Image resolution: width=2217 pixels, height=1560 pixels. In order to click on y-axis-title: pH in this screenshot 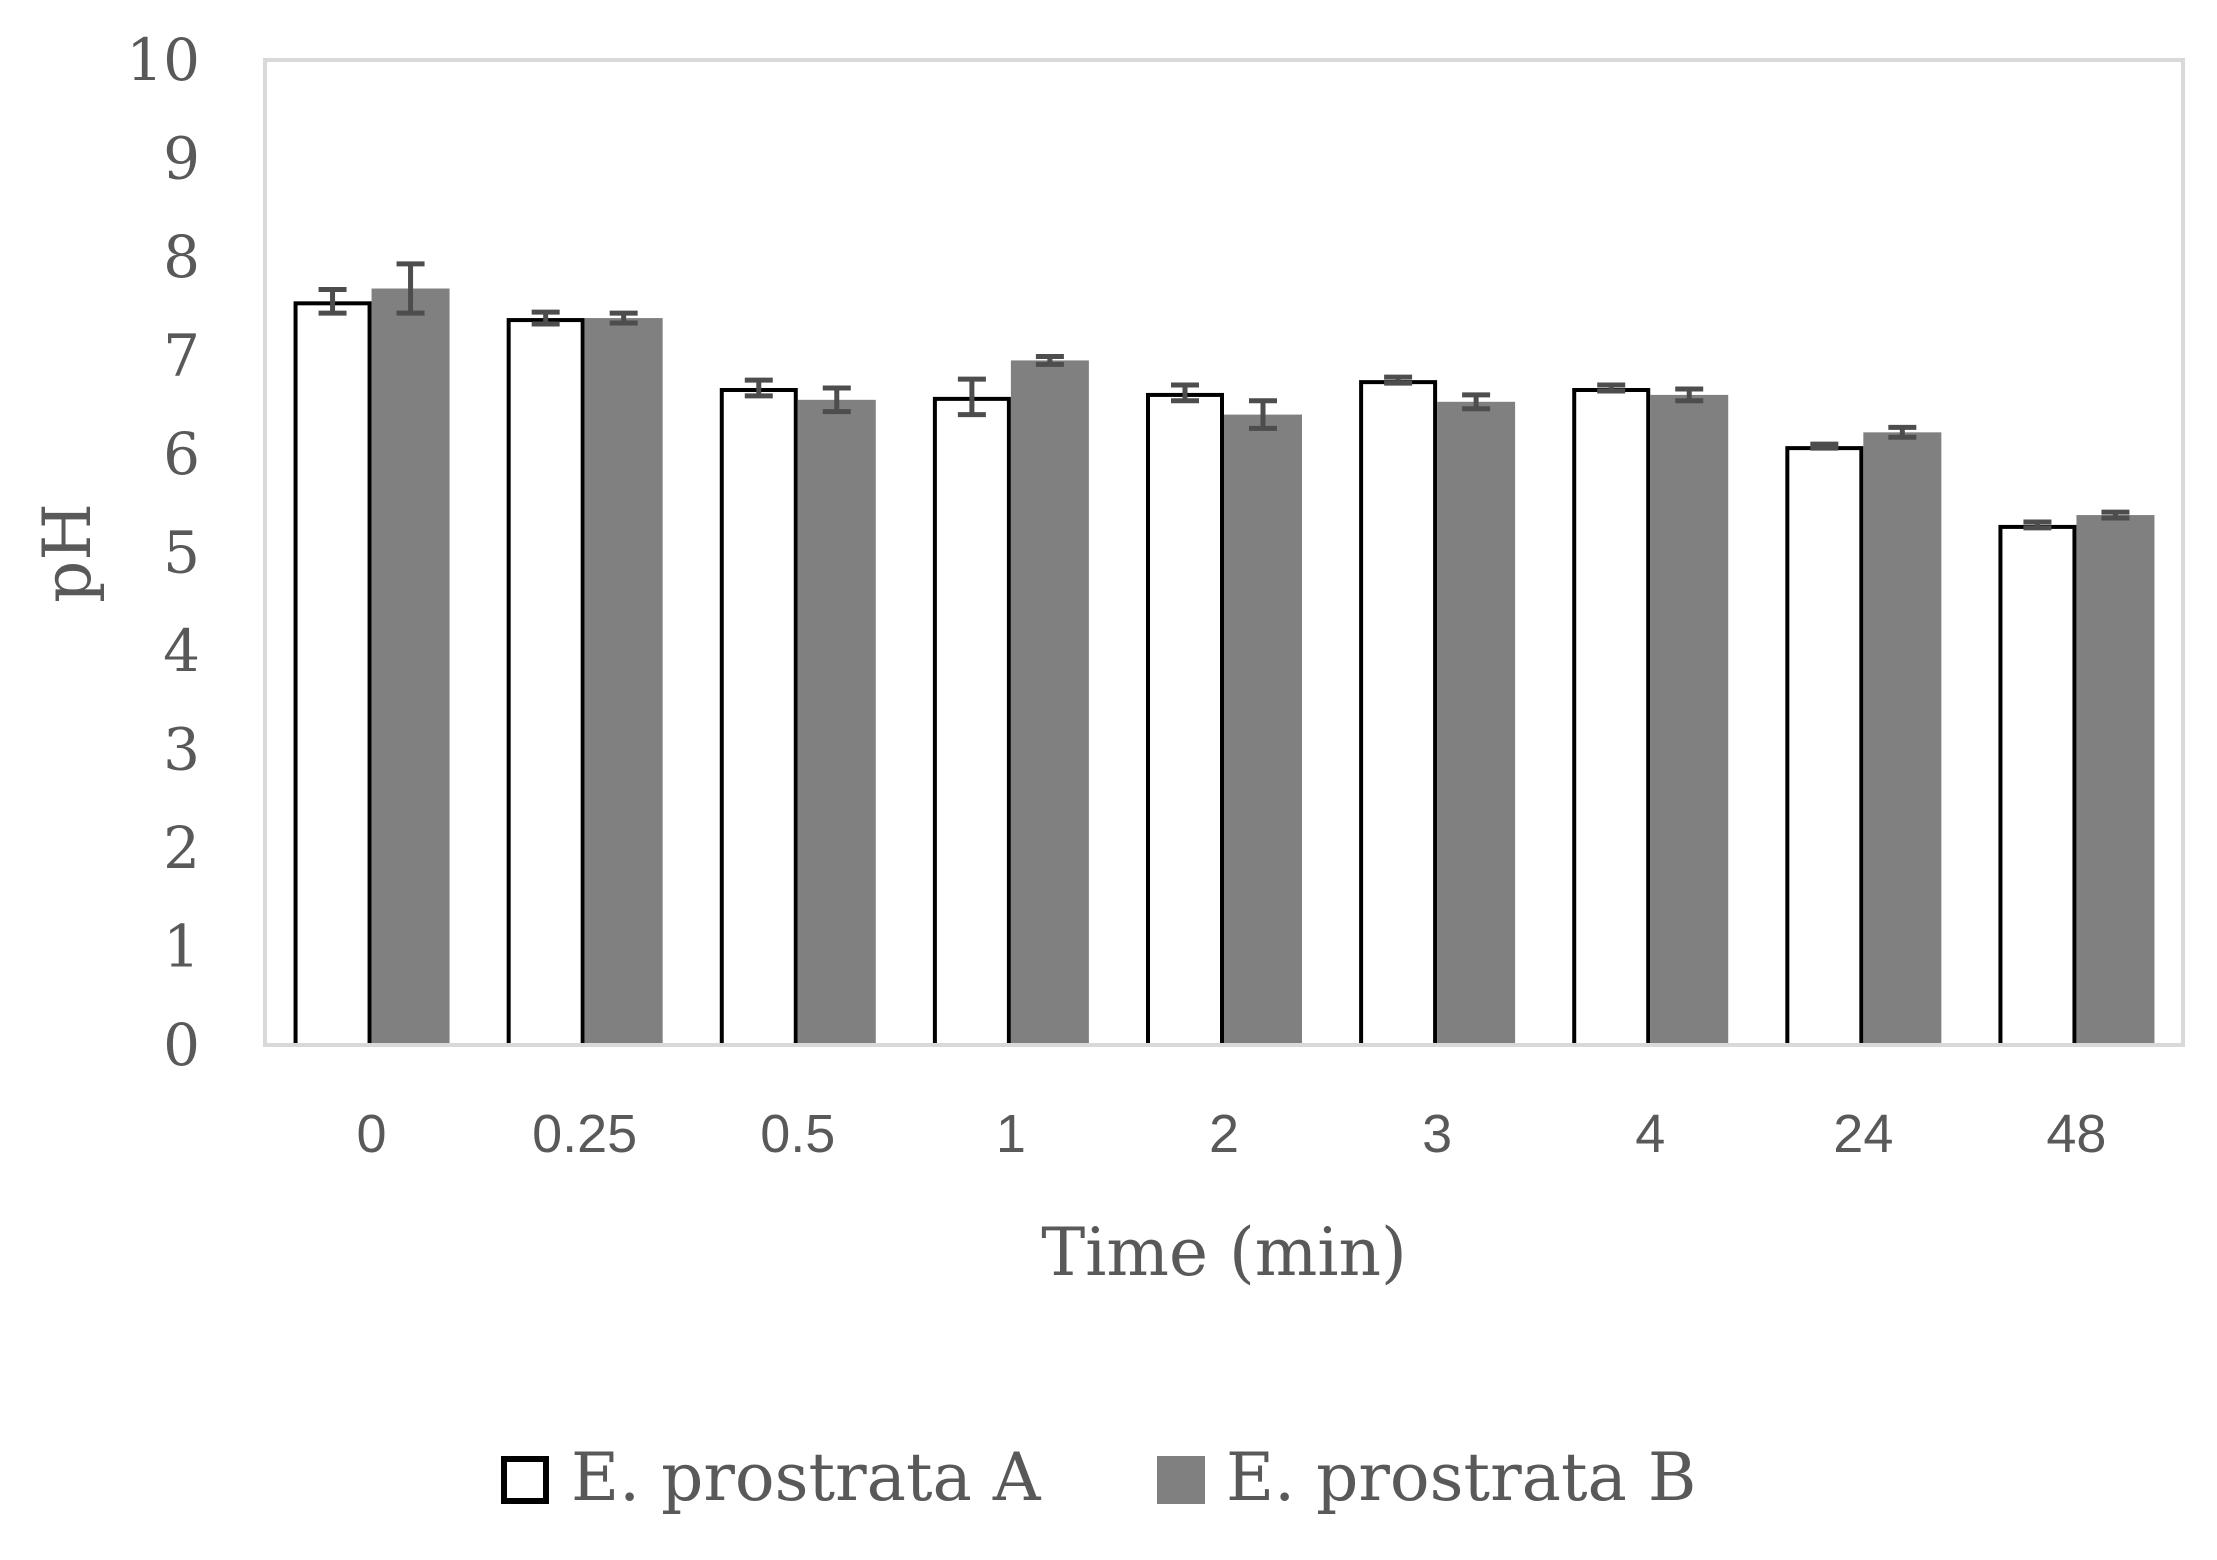, I will do `click(67, 553)`.